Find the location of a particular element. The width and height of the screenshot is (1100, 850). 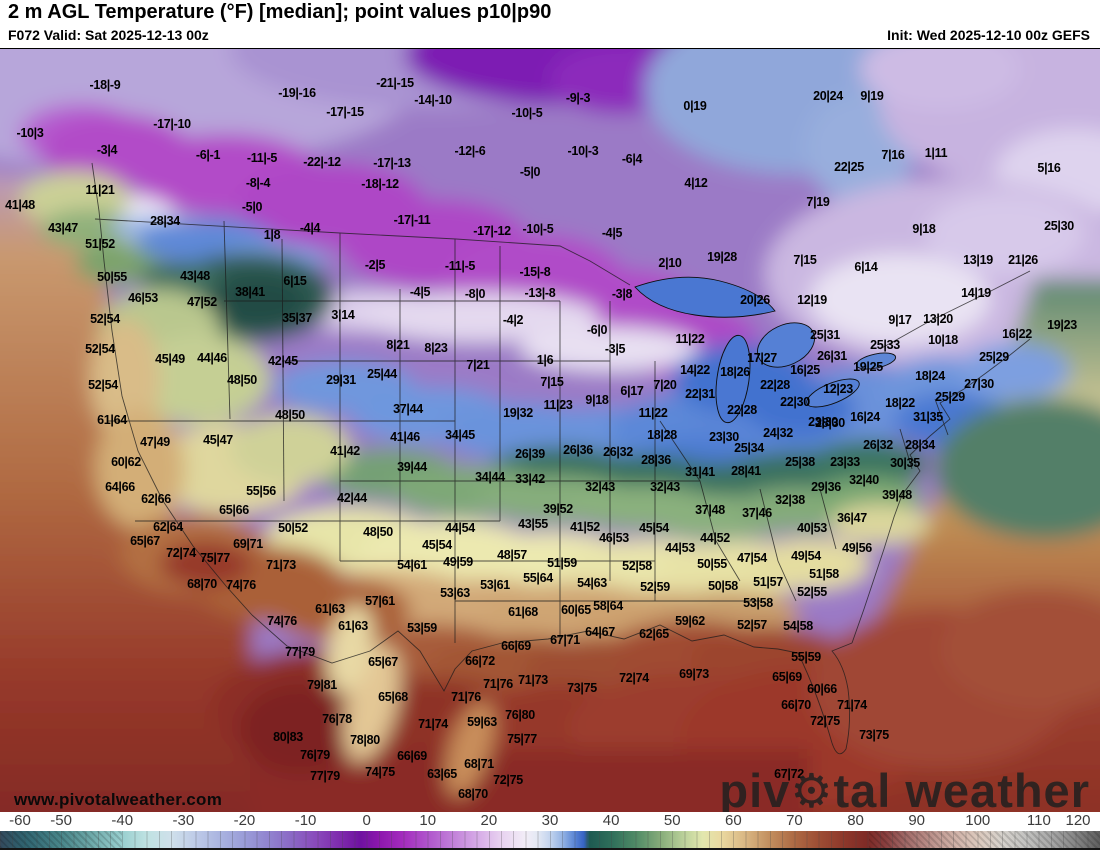

colorbar-tick-label: 20 is located at coordinates (489, 820).